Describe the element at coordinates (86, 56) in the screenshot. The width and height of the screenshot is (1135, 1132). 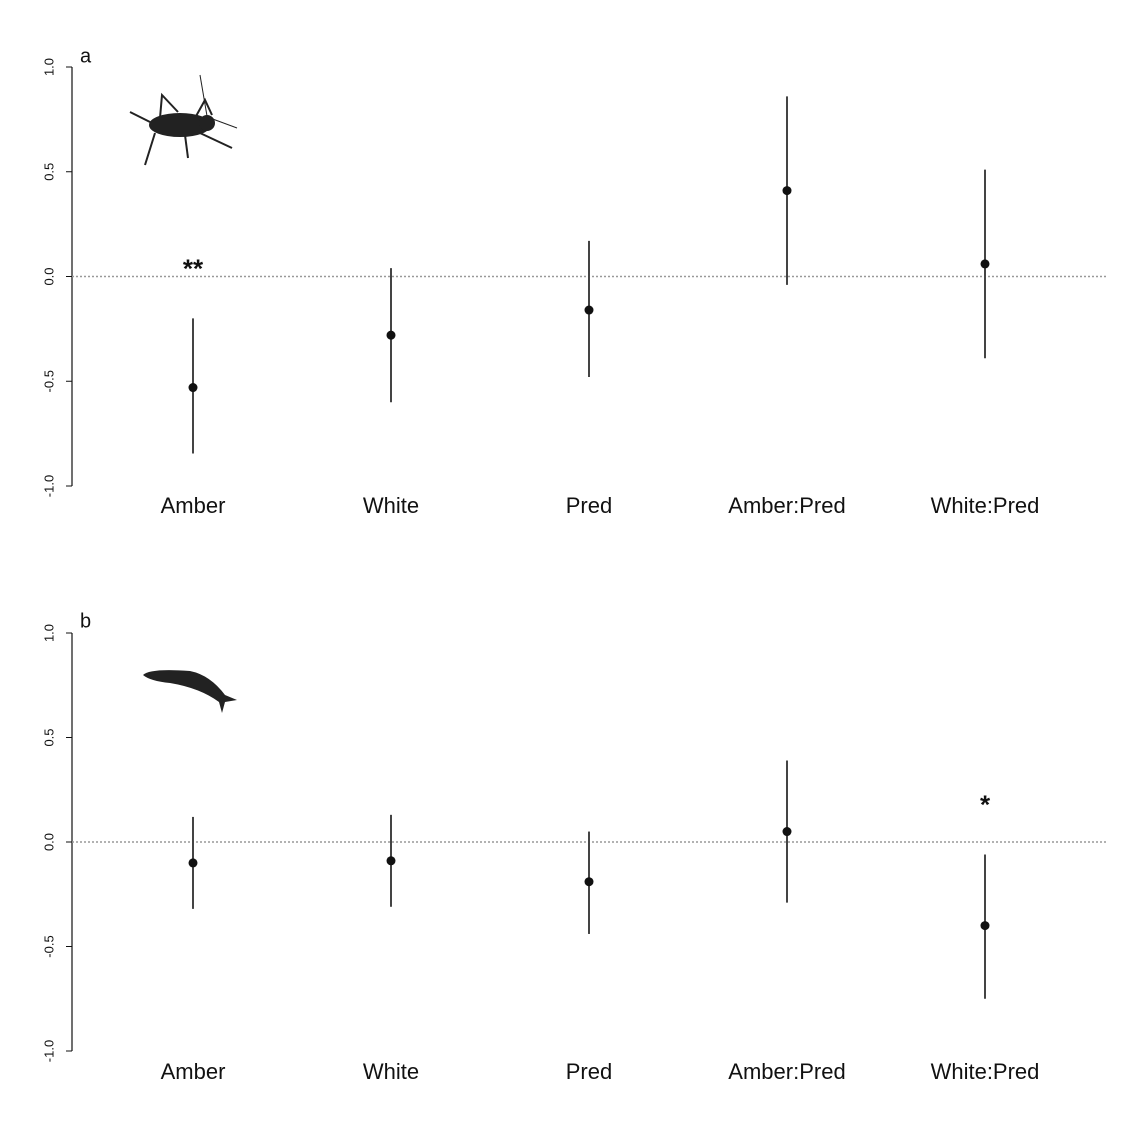
I see `panel-label: a` at that location.